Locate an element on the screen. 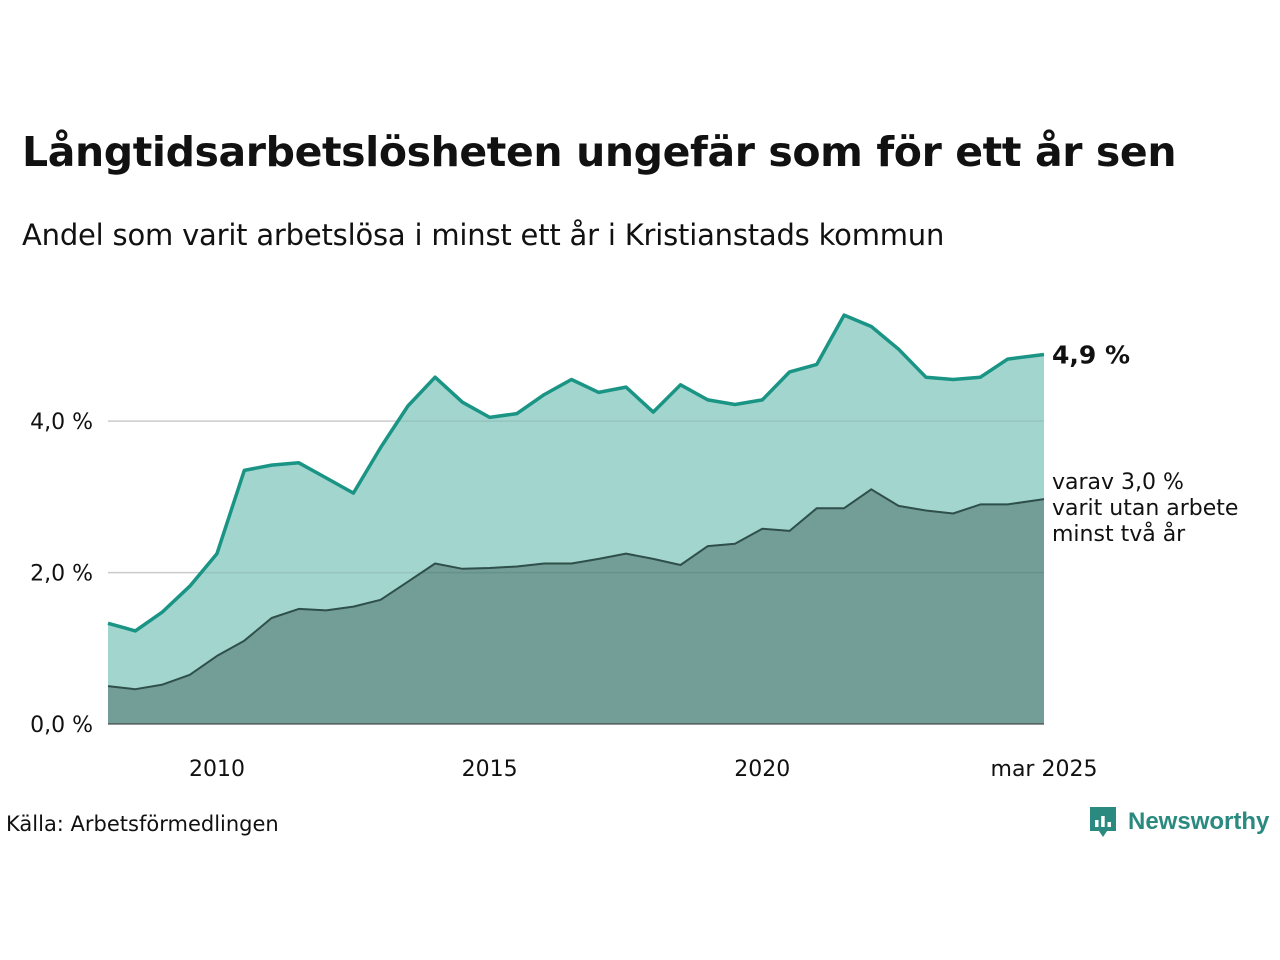  brand-logo: Newsworthy is located at coordinates (1178, 822).